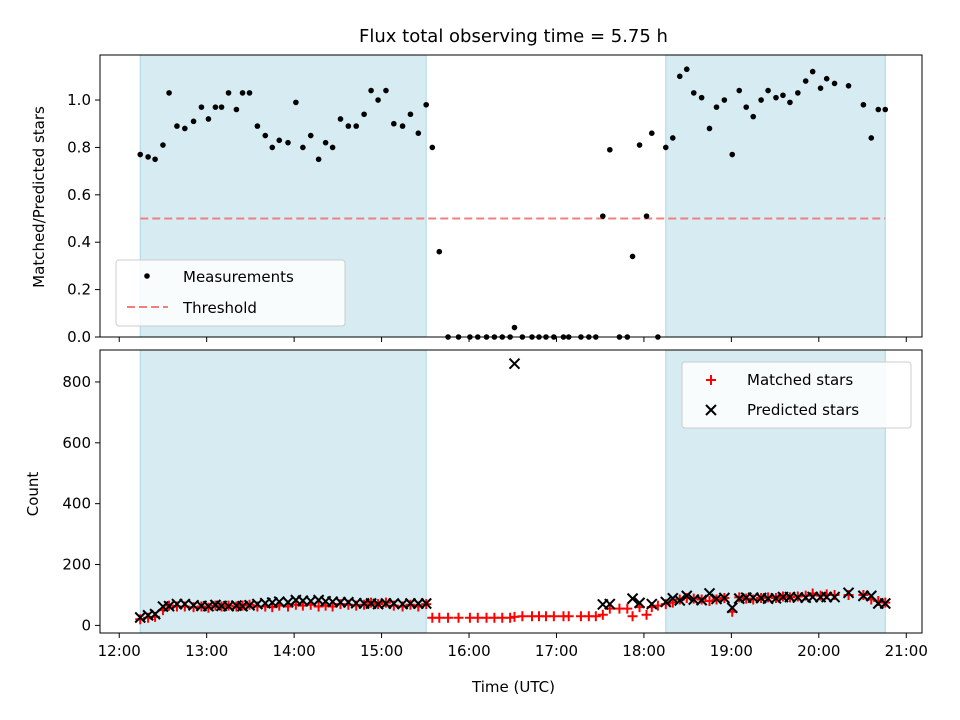  I want to click on x-tick-label: 12:00, so click(119, 651).